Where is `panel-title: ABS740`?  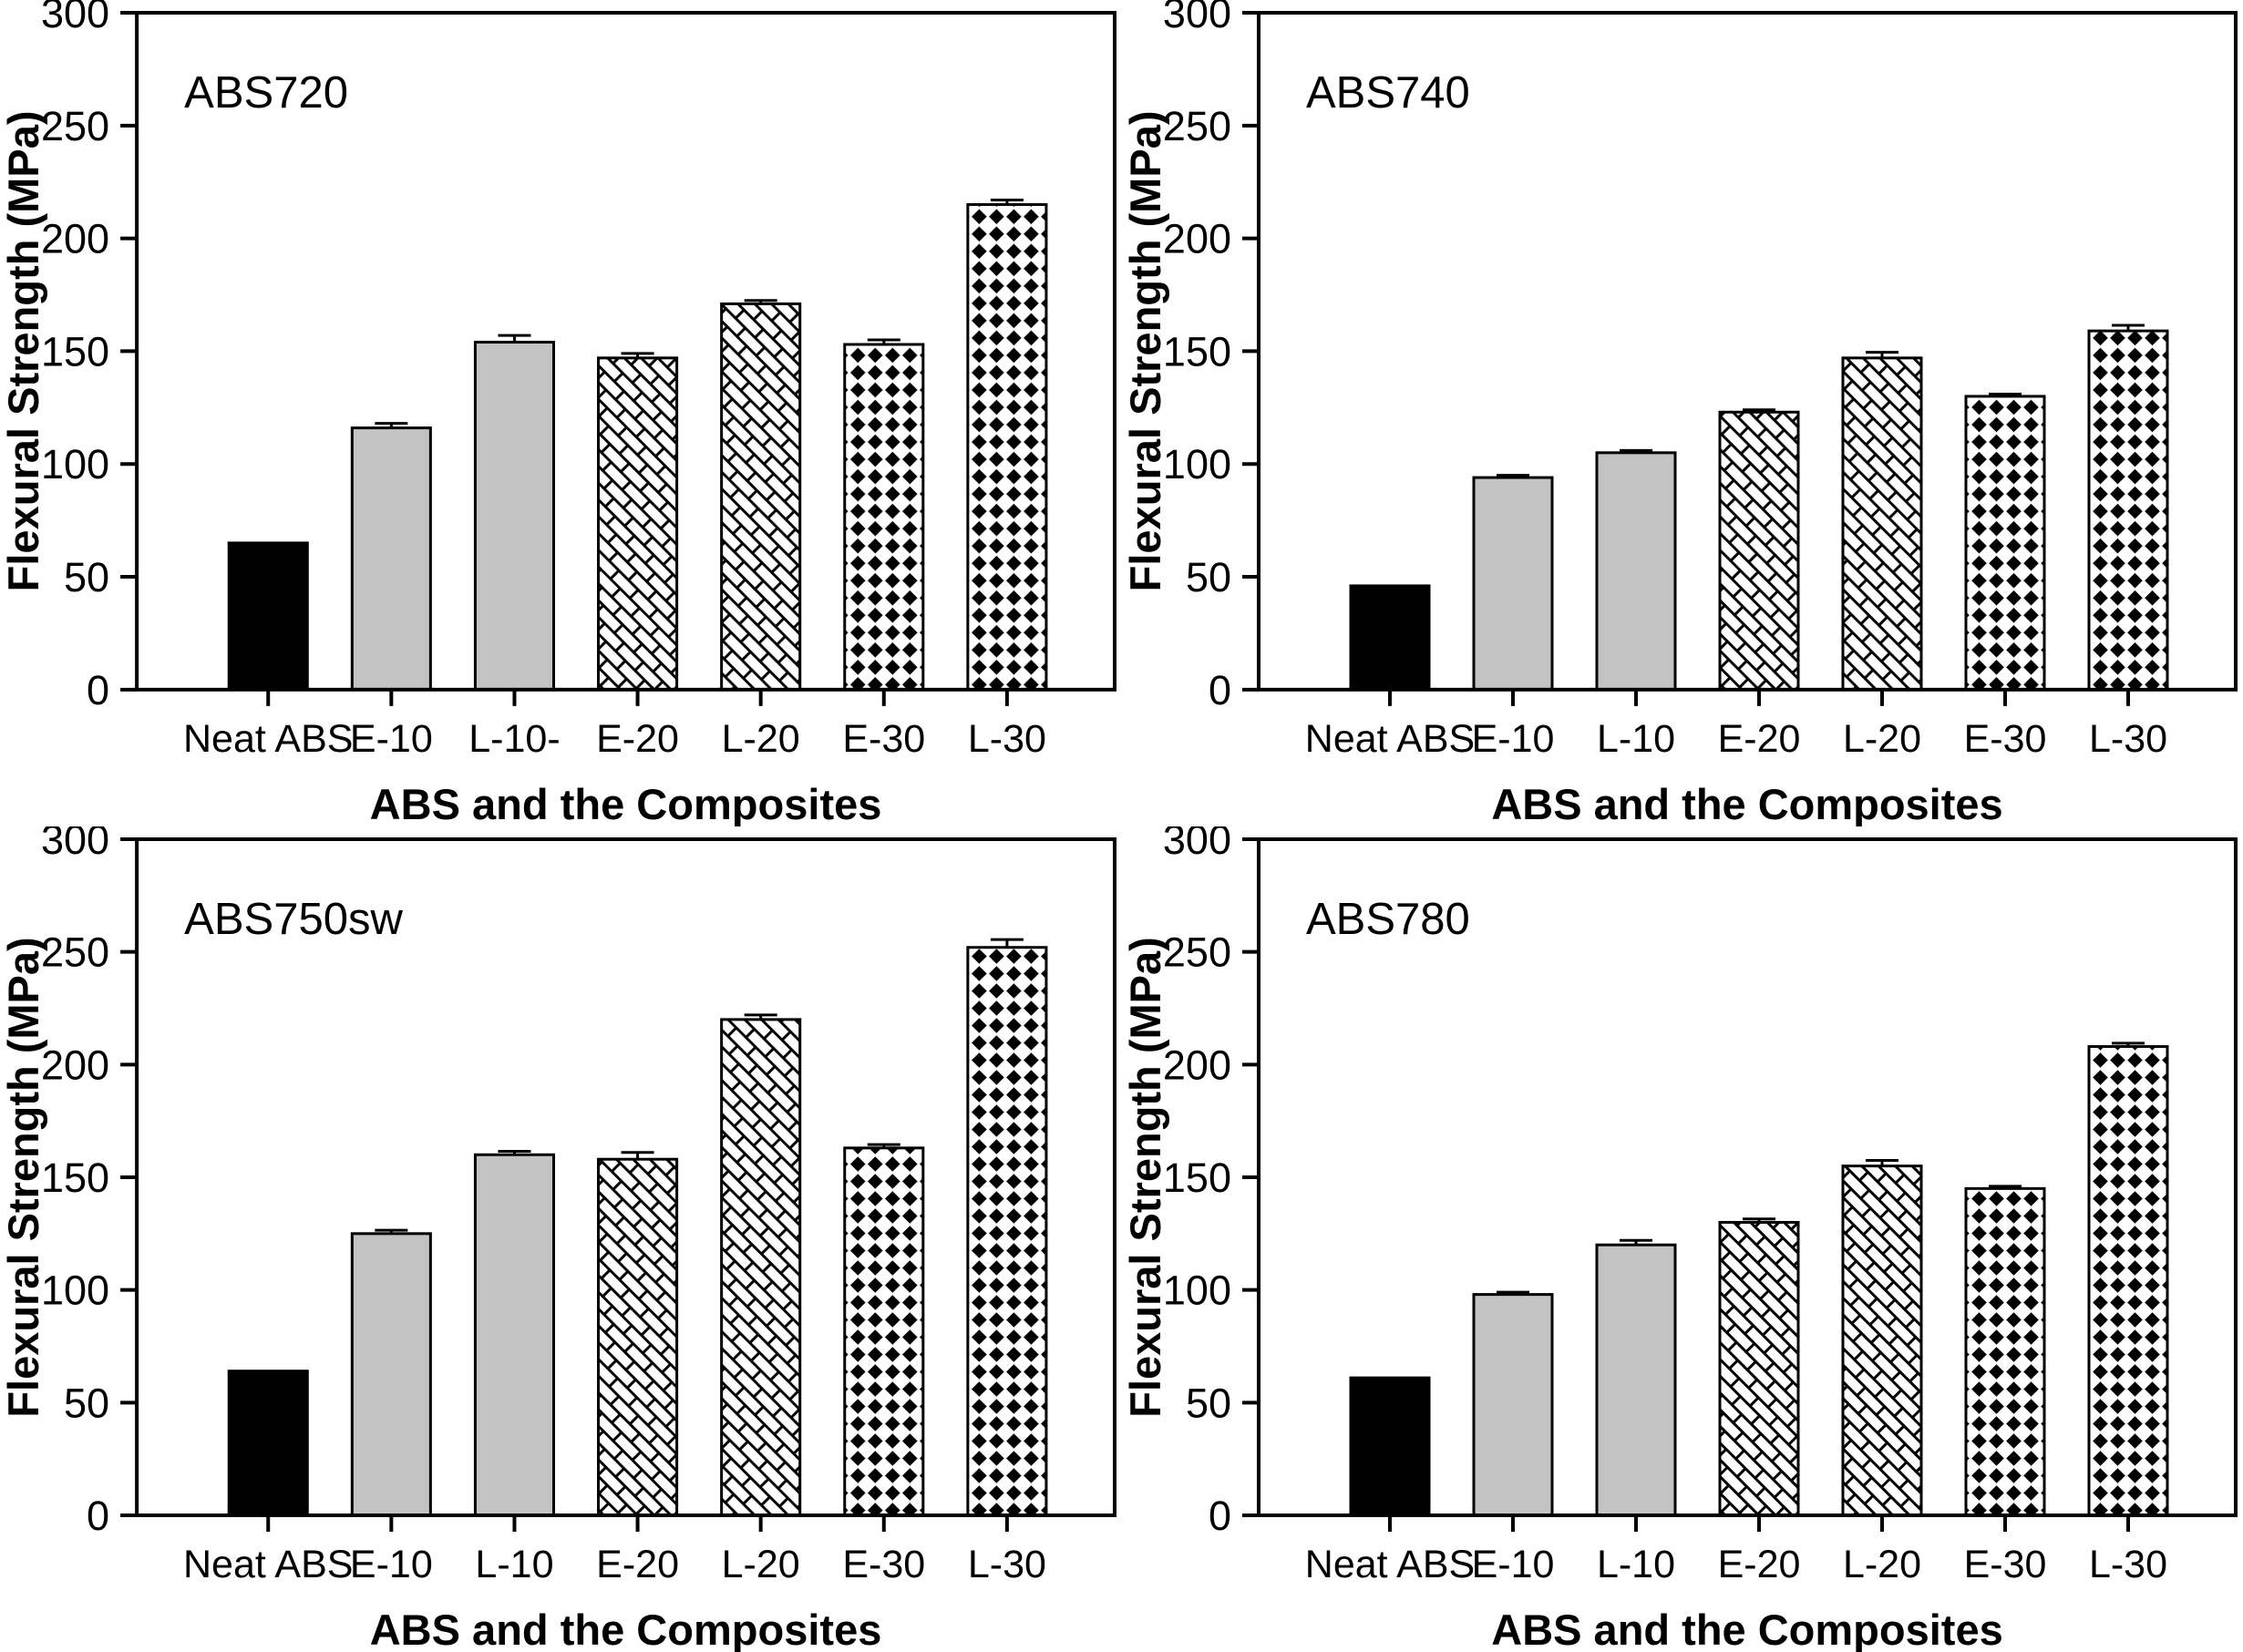 panel-title: ABS740 is located at coordinates (1388, 93).